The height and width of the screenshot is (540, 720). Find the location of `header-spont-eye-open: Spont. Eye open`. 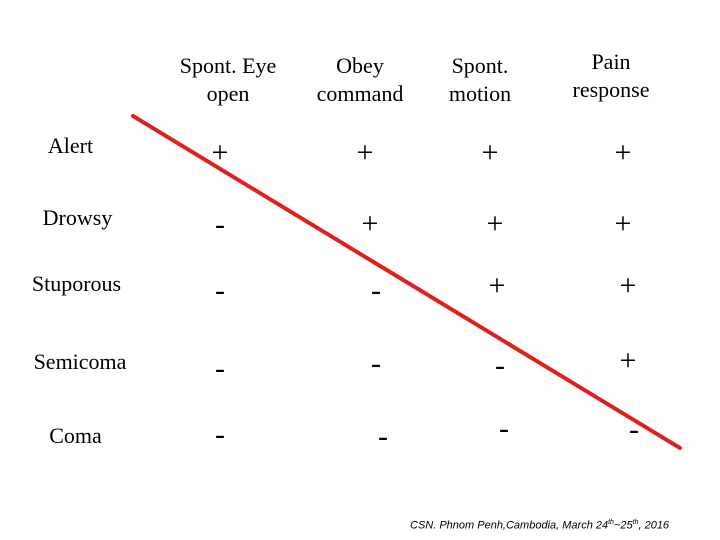

header-spont-eye-open: Spont. Eye open is located at coordinates (228, 80).